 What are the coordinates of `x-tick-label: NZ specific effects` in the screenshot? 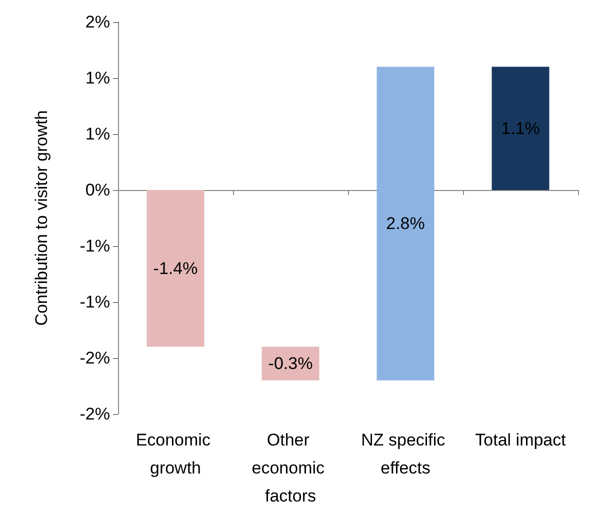 It's located at (405, 454).